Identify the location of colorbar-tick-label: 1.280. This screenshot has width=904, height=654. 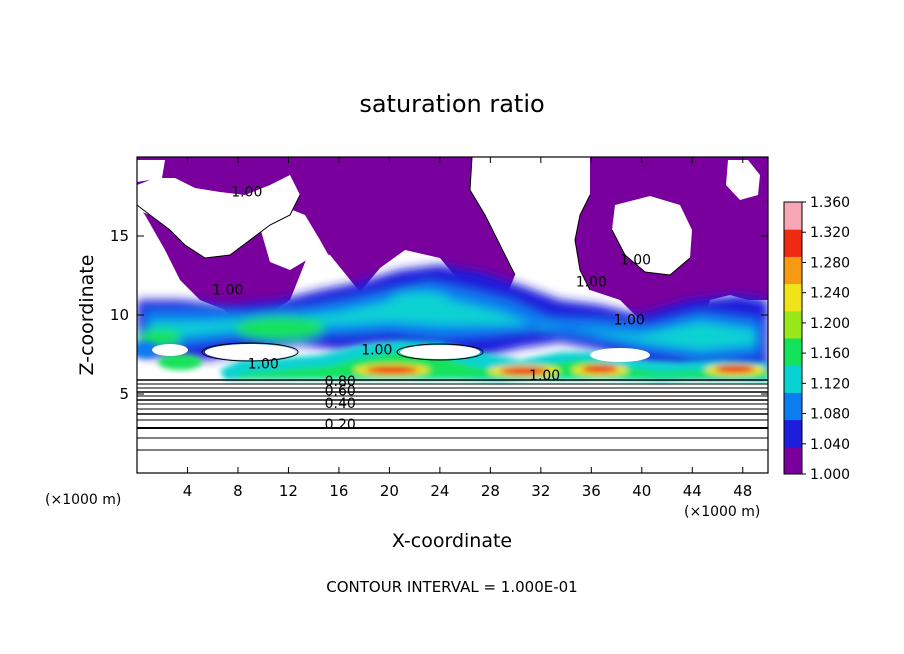
(830, 263).